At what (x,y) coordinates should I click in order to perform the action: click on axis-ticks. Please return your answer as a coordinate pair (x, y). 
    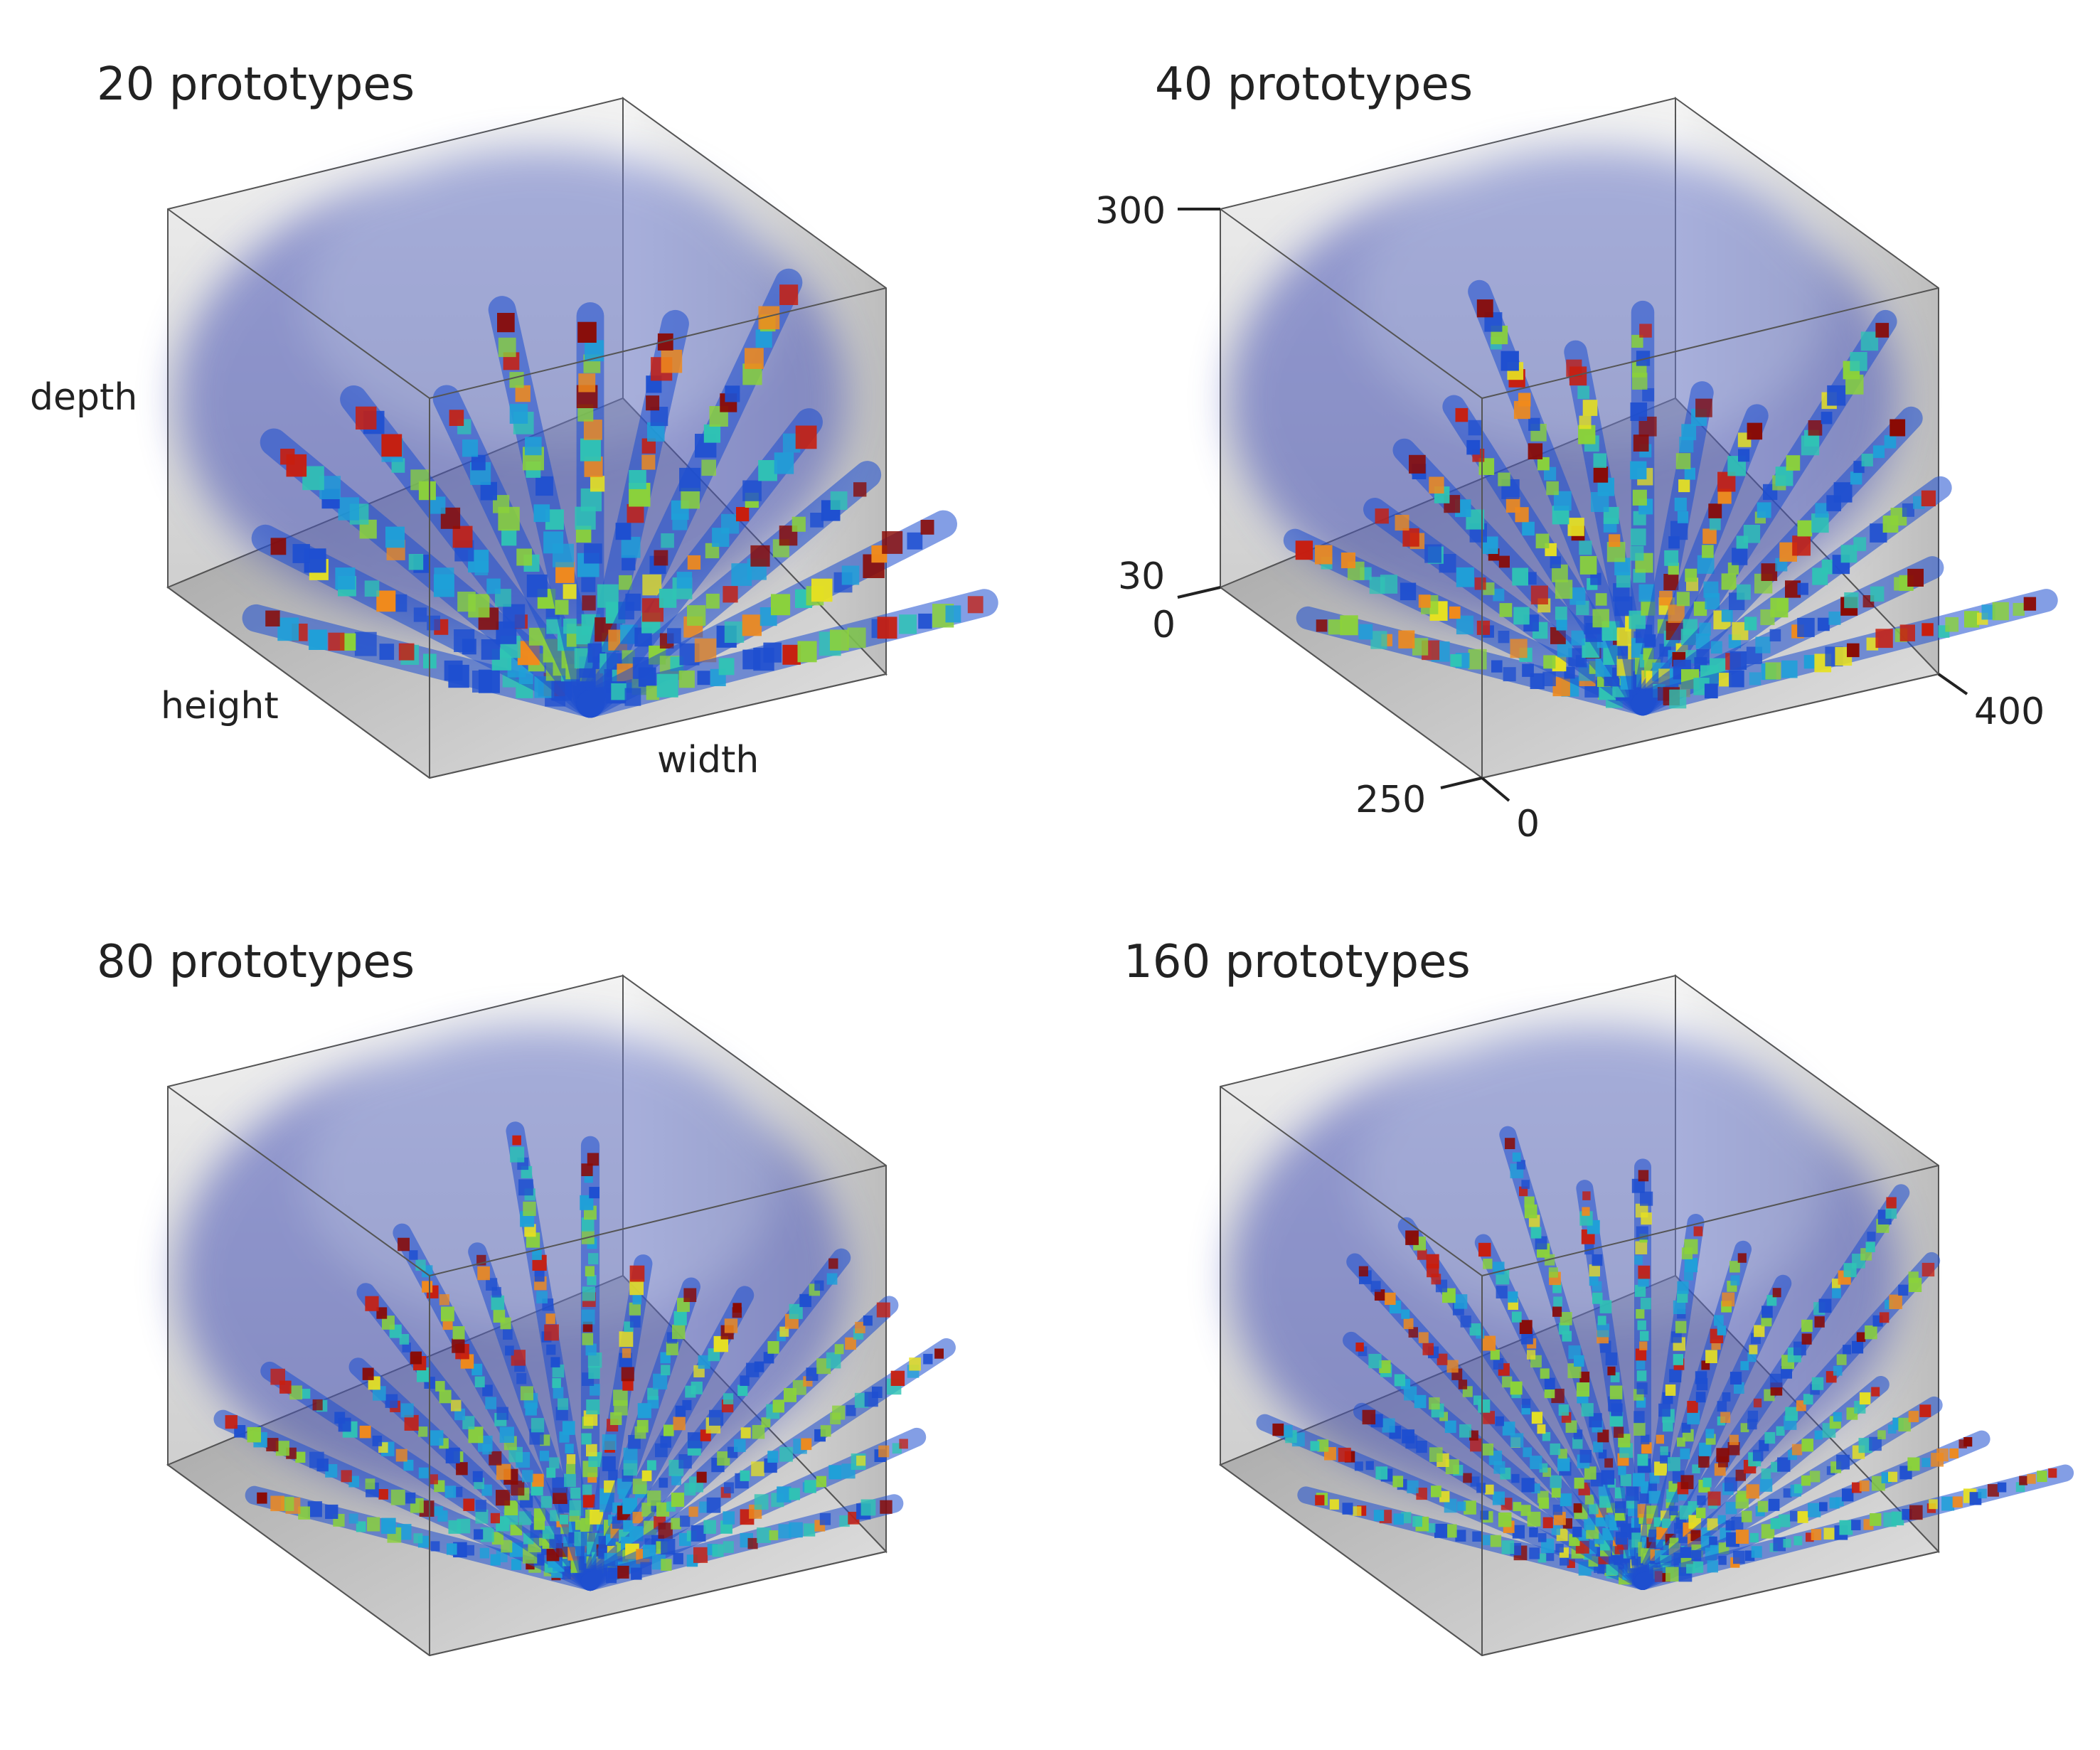
    Looking at the image, I should click on (1573, 505).